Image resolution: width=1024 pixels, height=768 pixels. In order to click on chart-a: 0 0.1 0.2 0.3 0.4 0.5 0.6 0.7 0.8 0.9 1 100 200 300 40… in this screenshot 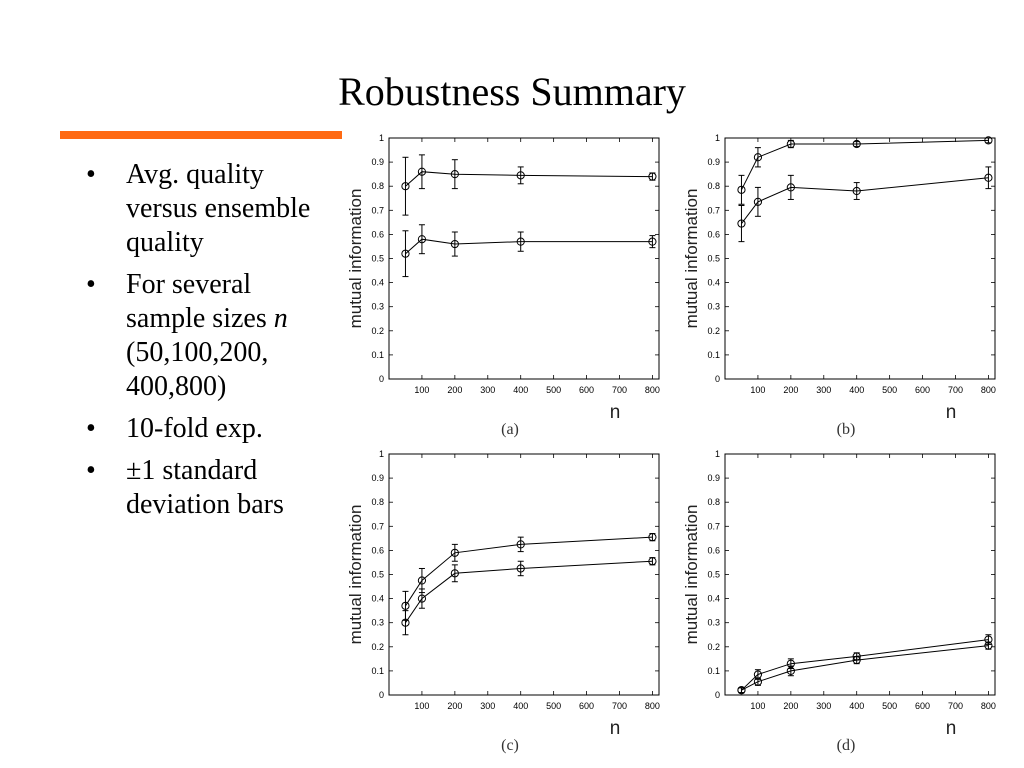, I will do `click(507, 288)`.